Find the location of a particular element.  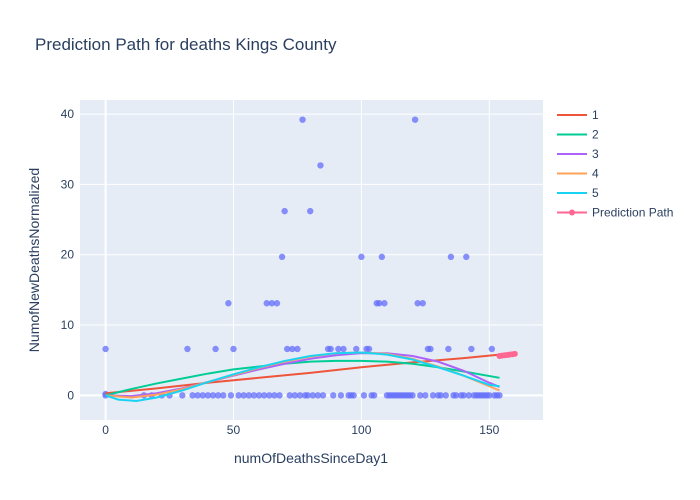

x-axis-title: numOfDeathsSinceDay1 is located at coordinates (311, 458).